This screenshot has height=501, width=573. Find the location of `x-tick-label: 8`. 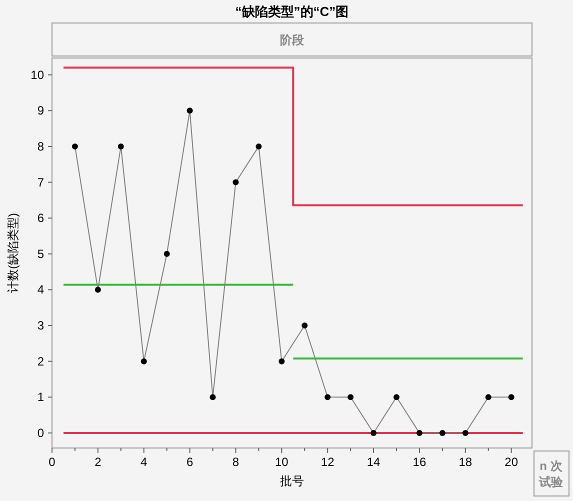

x-tick-label: 8 is located at coordinates (236, 462).